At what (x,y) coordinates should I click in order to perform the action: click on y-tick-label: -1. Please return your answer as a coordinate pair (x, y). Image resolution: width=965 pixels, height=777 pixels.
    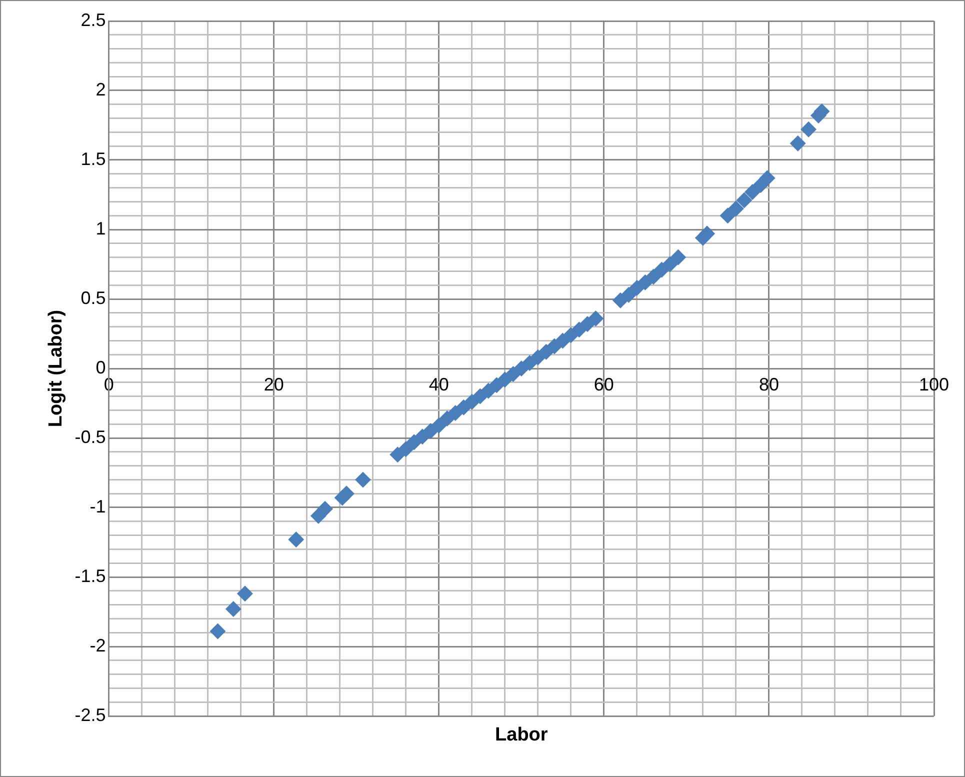
    Looking at the image, I should click on (98, 506).